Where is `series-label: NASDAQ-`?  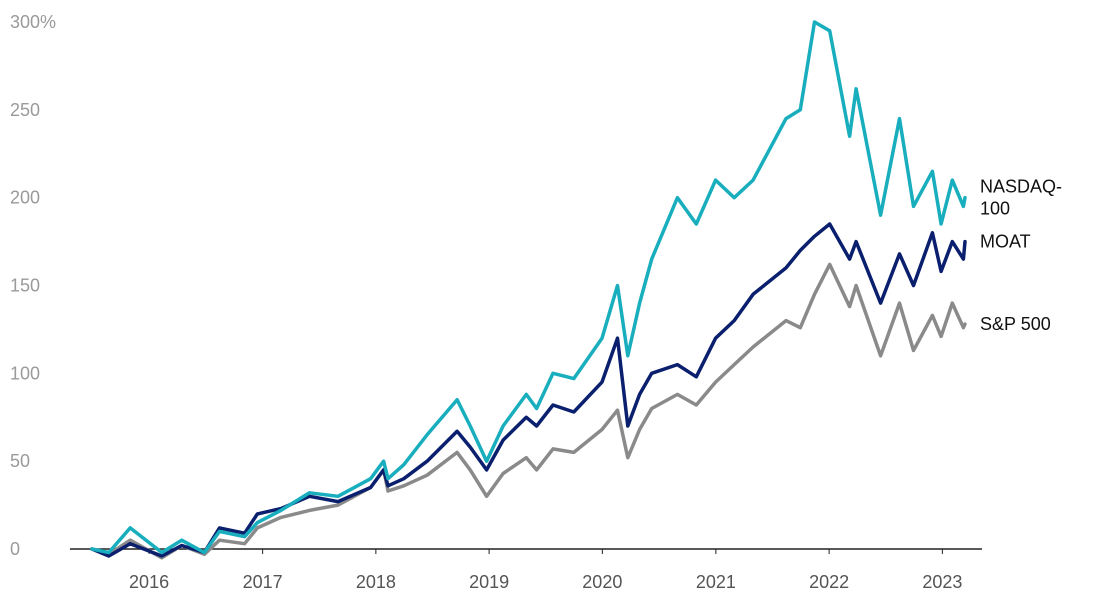 series-label: NASDAQ- is located at coordinates (1021, 187).